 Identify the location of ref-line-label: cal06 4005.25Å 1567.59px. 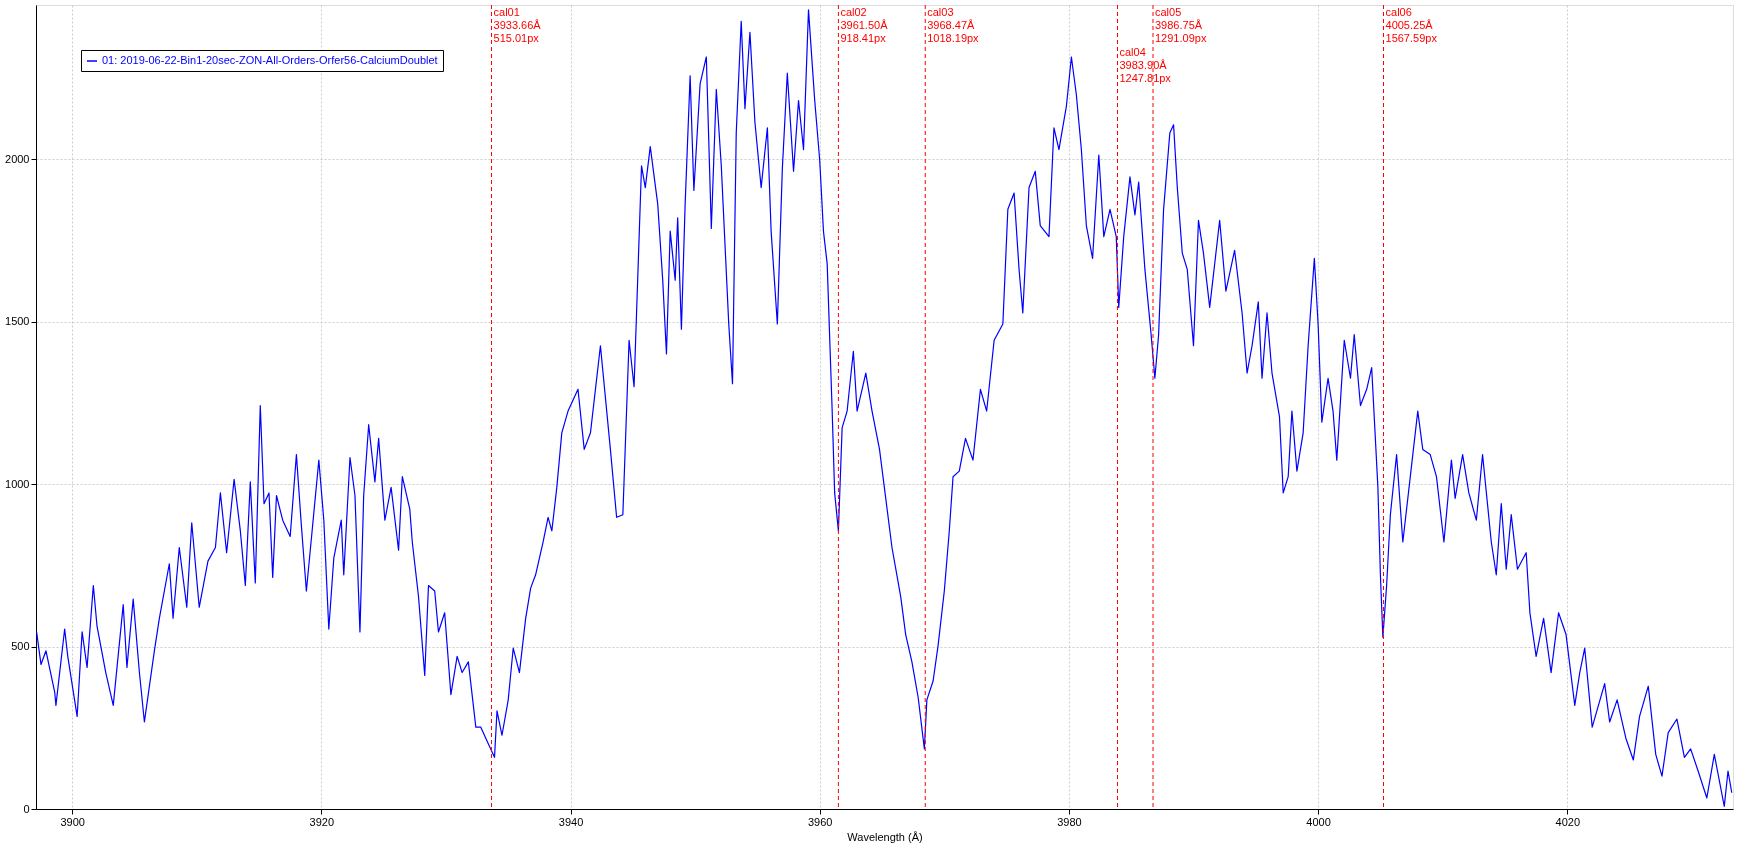
(1411, 25).